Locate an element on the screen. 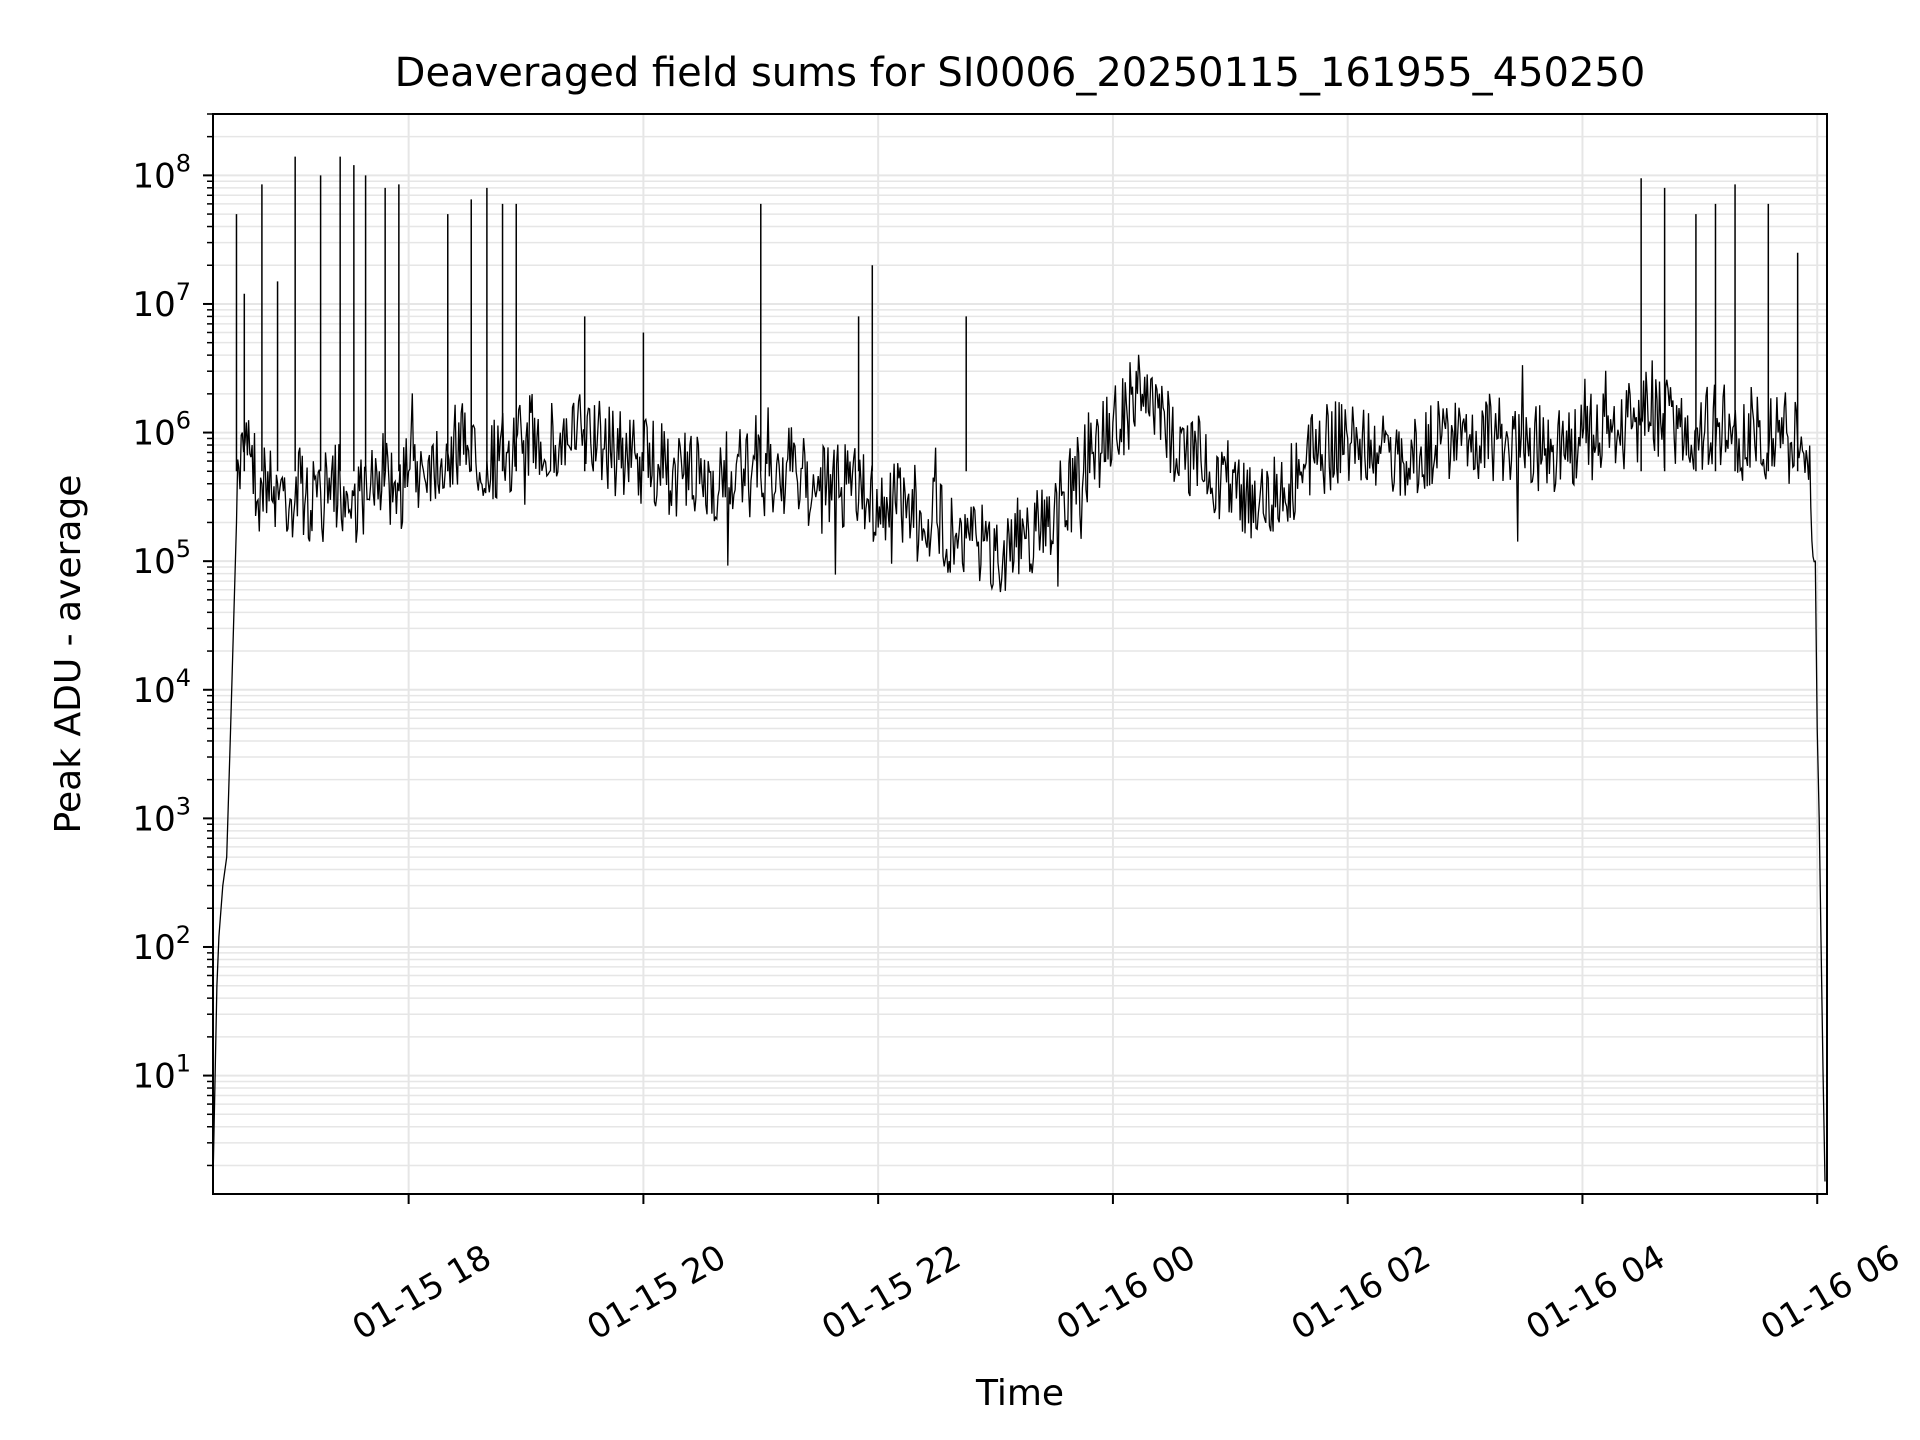 Image resolution: width=1920 pixels, height=1440 pixels. y-tick-label: 10⁵ is located at coordinates (161, 558).